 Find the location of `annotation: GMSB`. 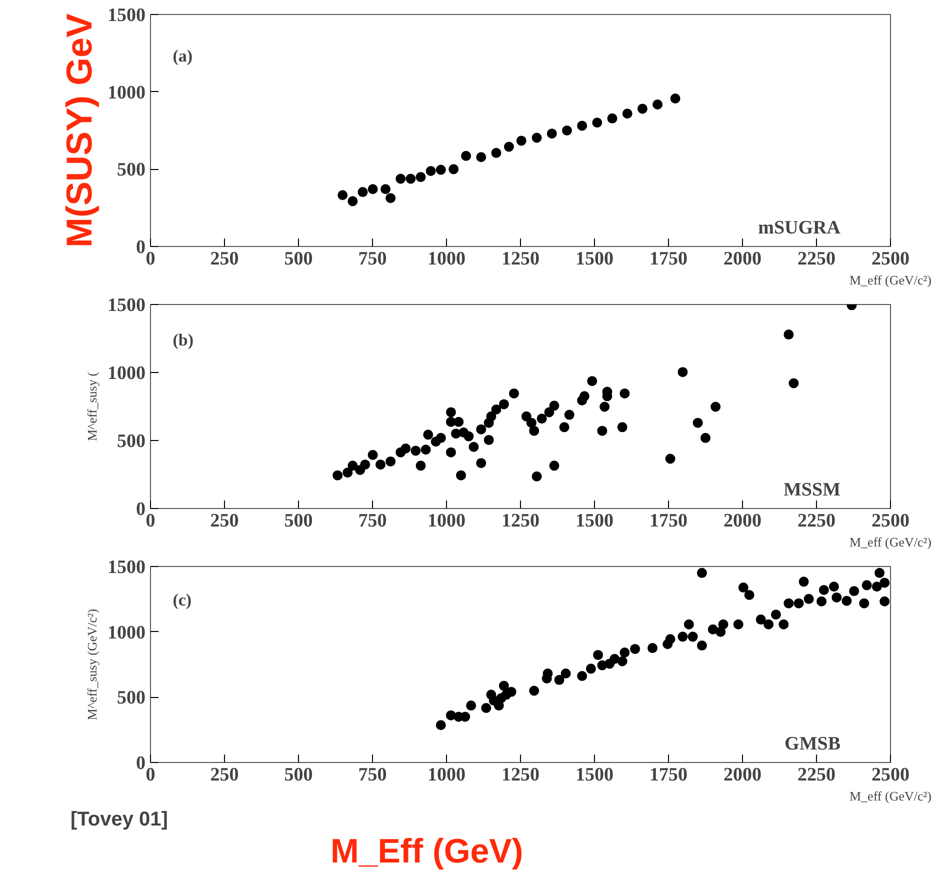

annotation: GMSB is located at coordinates (812, 744).